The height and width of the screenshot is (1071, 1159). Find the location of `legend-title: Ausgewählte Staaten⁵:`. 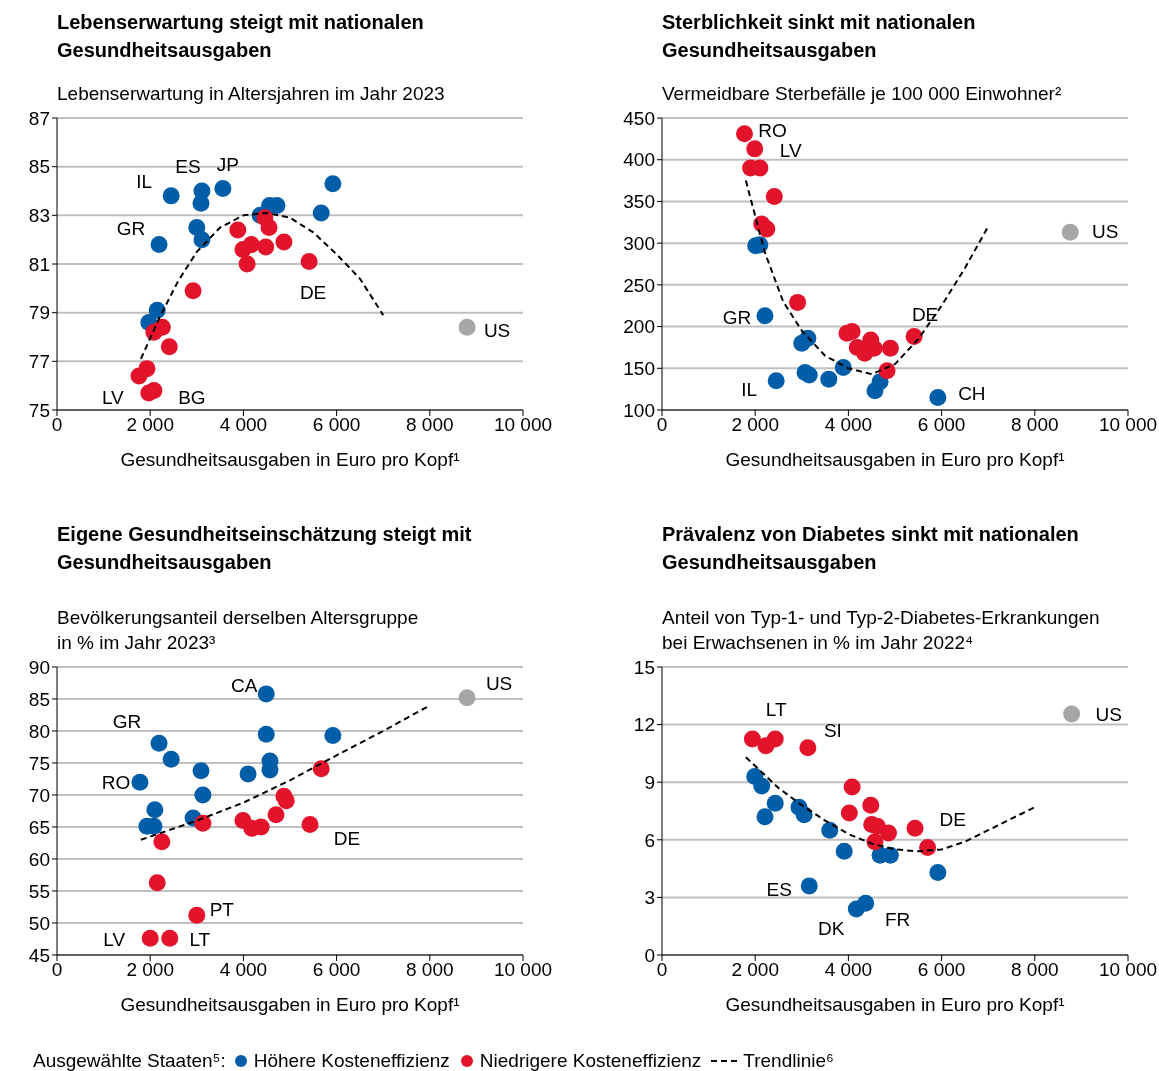

legend-title: Ausgewählte Staaten⁵: is located at coordinates (129, 1060).